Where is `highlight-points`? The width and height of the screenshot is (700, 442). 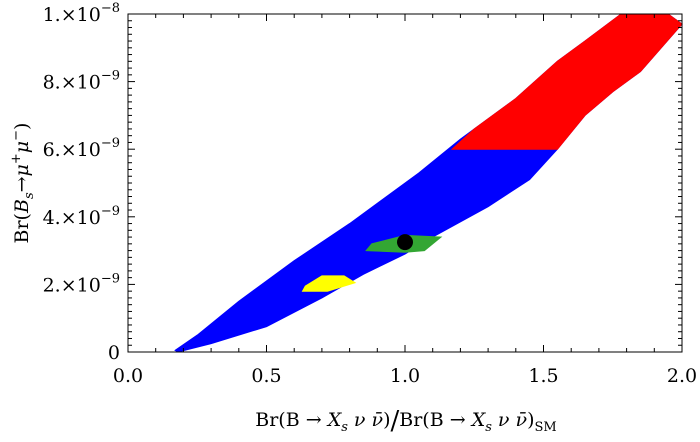
highlight-points is located at coordinates (405, 242).